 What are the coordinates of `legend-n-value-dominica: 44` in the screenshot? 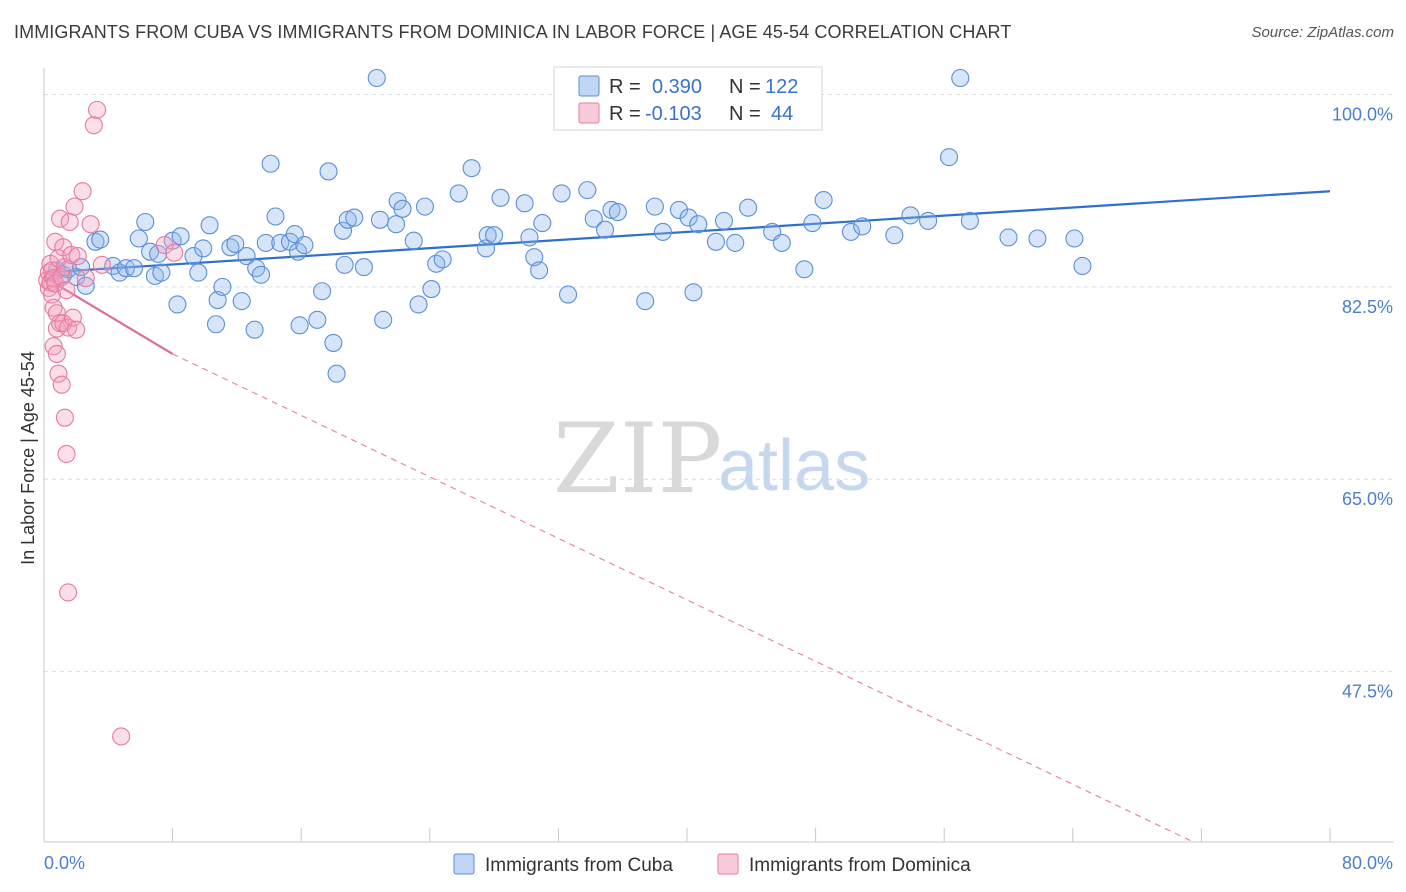 It's located at (782, 114).